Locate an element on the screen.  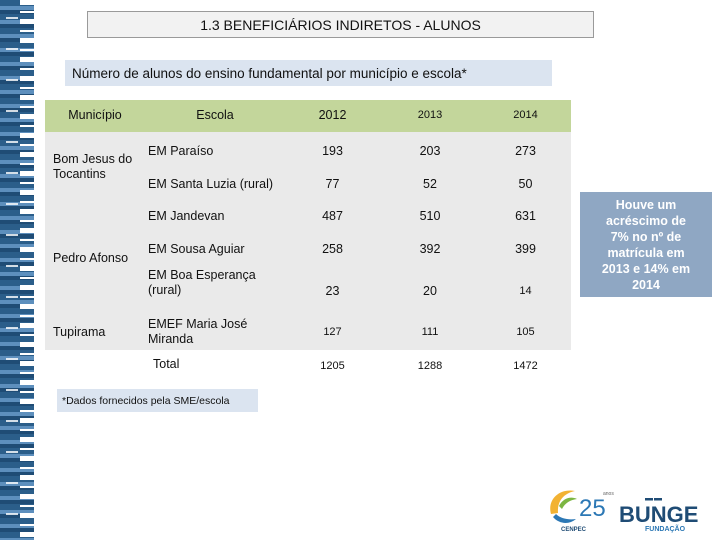
value-2013: 52 is located at coordinates (430, 184).